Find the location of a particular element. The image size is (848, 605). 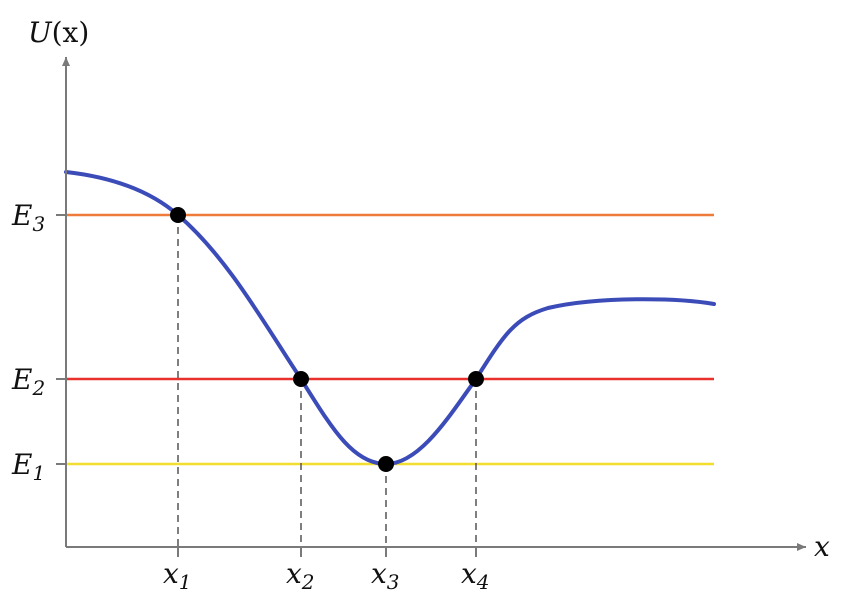

label-x1: x1 is located at coordinates (177, 575).